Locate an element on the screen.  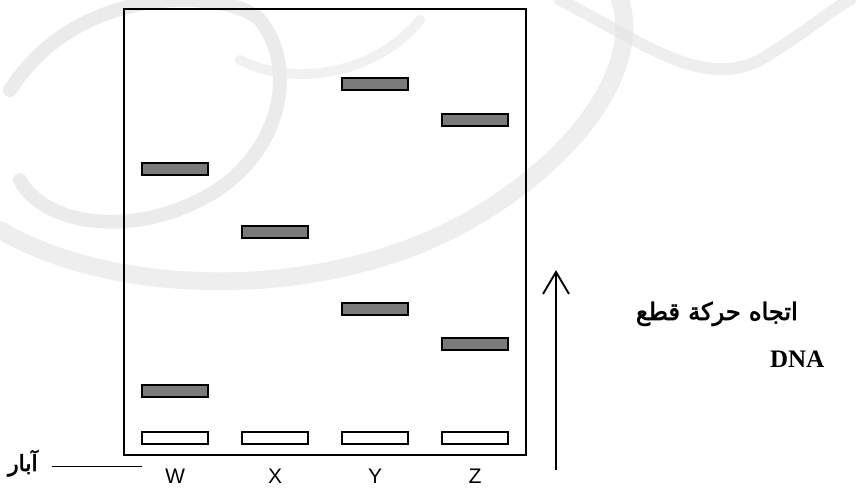
well-w is located at coordinates (175, 438).